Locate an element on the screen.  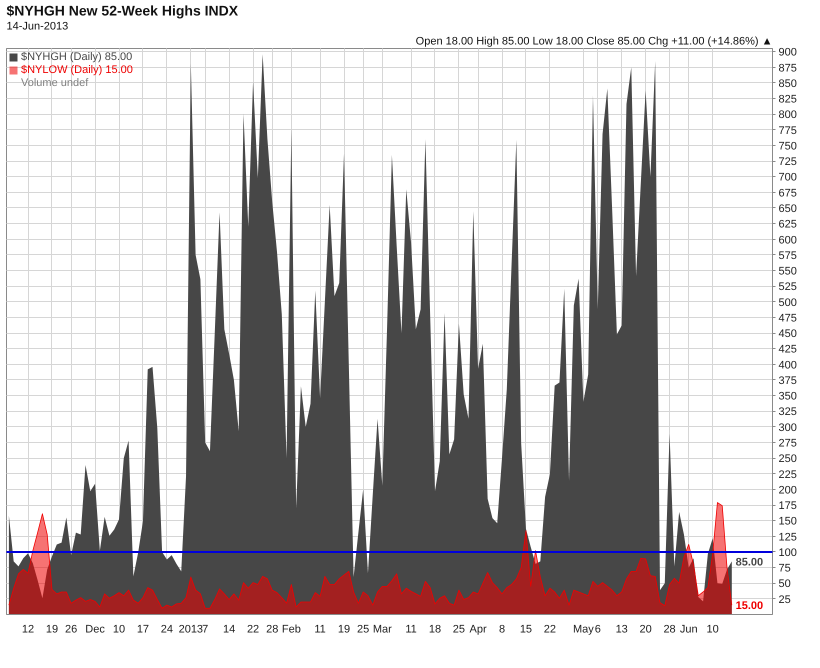
y-tick-label: 300 is located at coordinates (787, 428).